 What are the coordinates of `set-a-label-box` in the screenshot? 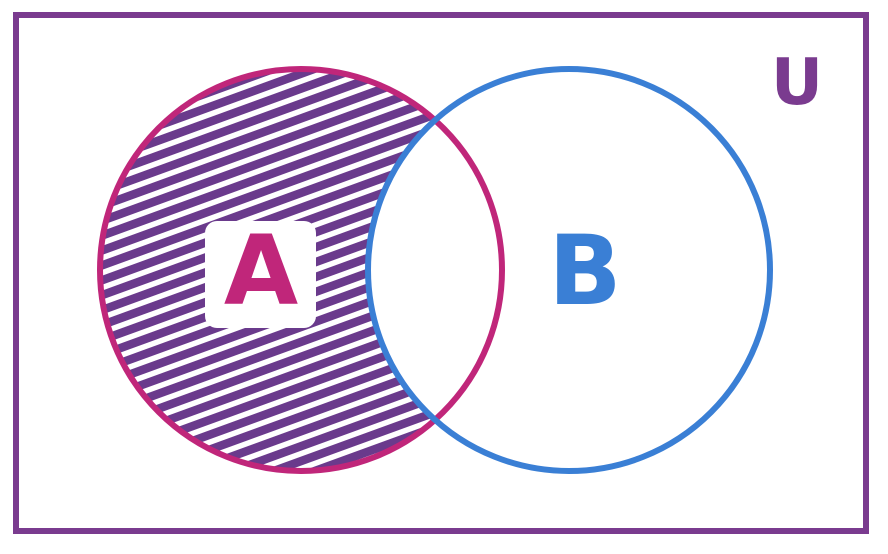 It's located at (260, 274).